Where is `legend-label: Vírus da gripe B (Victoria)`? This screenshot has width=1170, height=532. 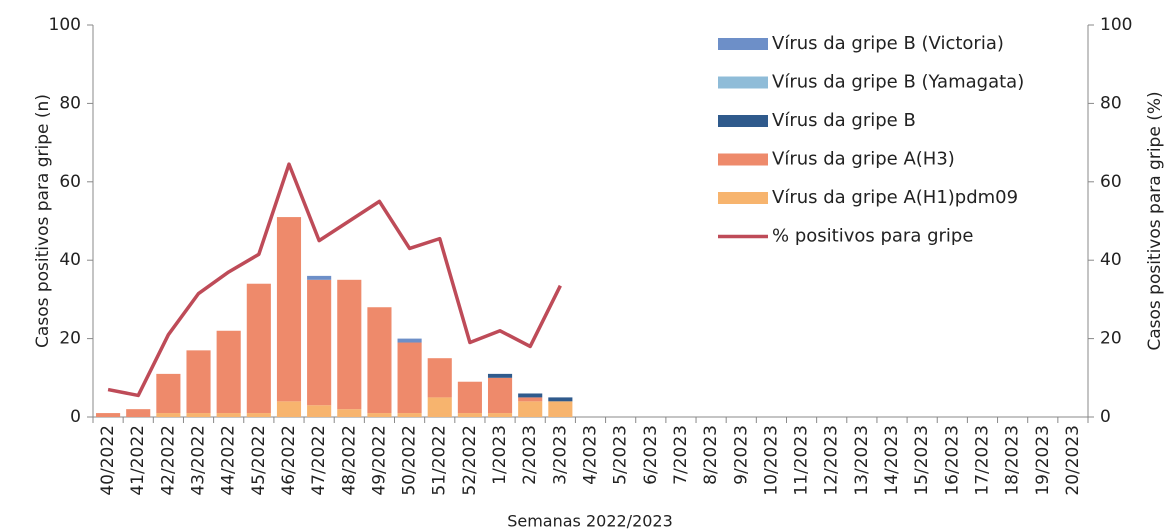 legend-label: Vírus da gripe B (Victoria) is located at coordinates (888, 43).